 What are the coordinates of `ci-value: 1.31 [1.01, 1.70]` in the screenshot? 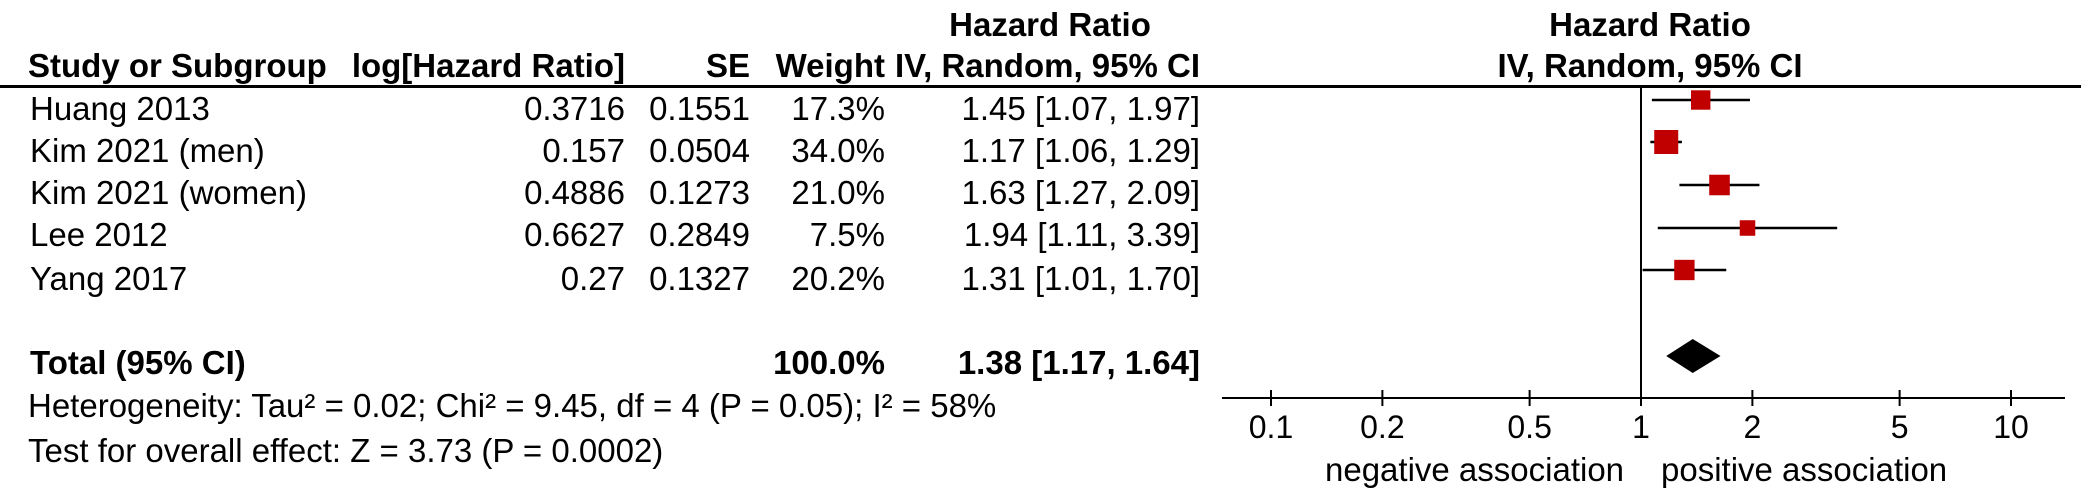 It's located at (1080, 278).